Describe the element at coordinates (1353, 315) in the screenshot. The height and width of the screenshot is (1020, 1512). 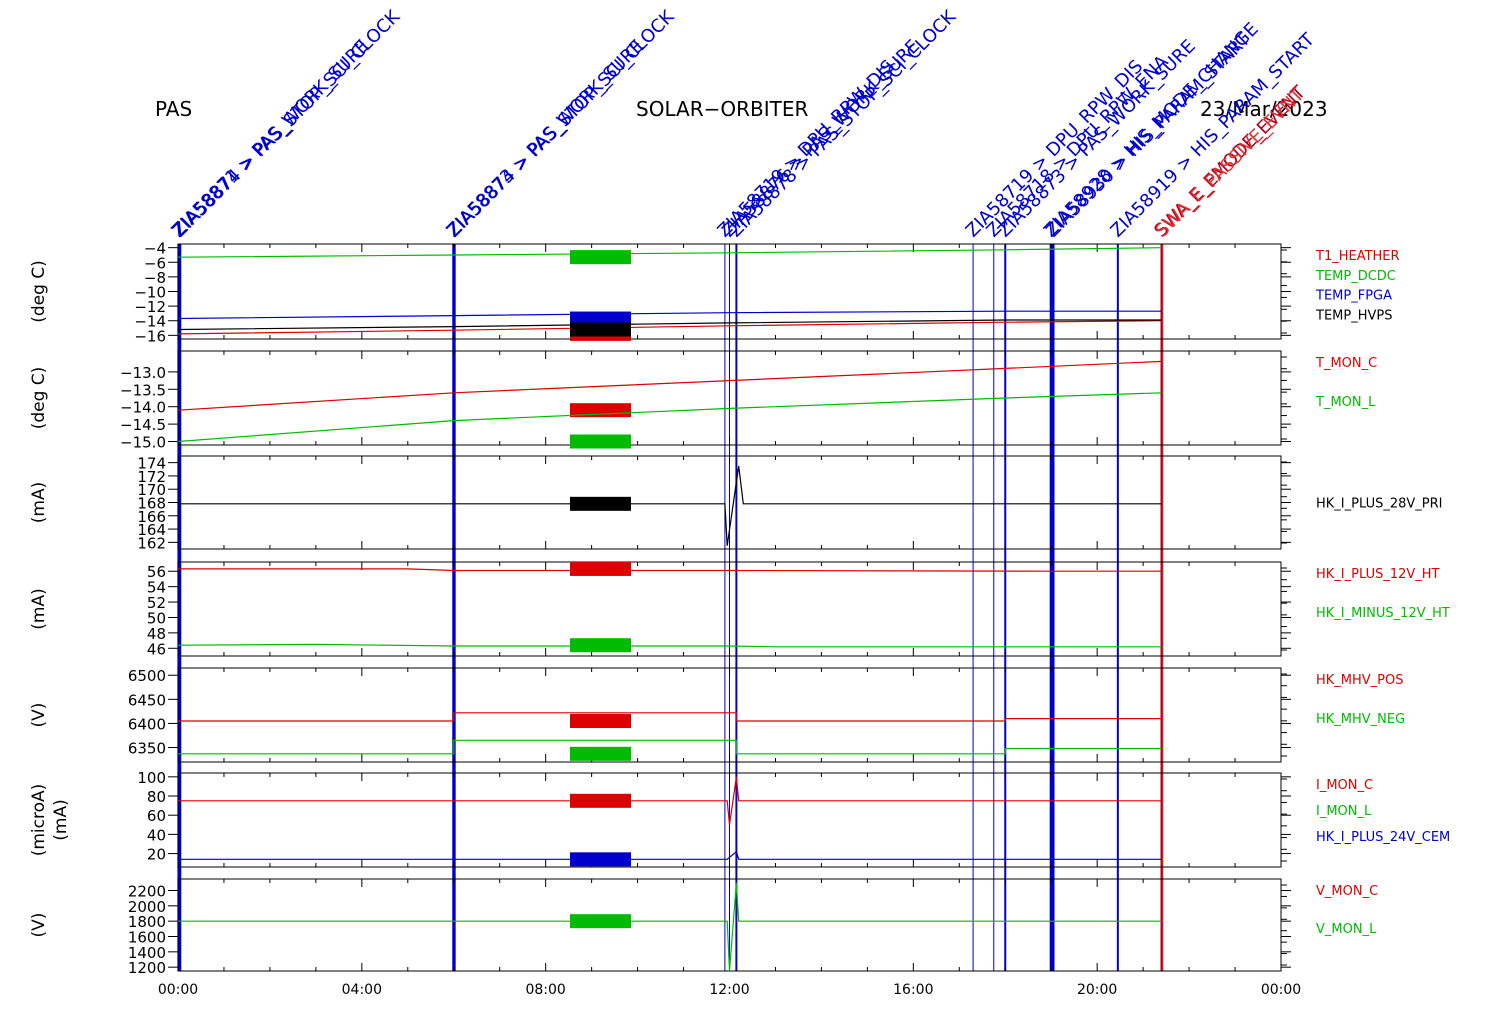
I see `legend-label: TEMP_HVPS` at that location.